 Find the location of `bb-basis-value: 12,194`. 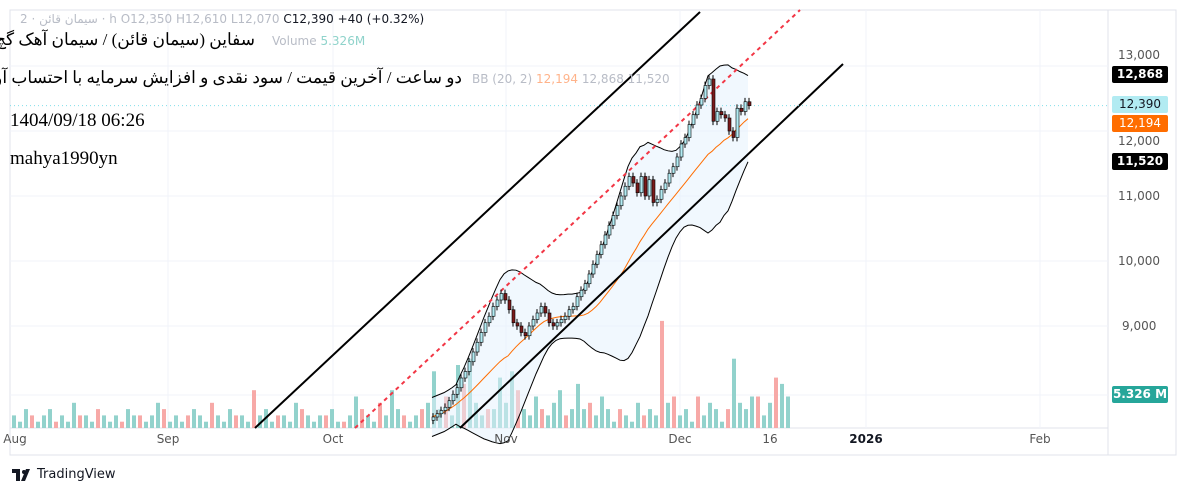

bb-basis-value: 12,194 is located at coordinates (557, 79).